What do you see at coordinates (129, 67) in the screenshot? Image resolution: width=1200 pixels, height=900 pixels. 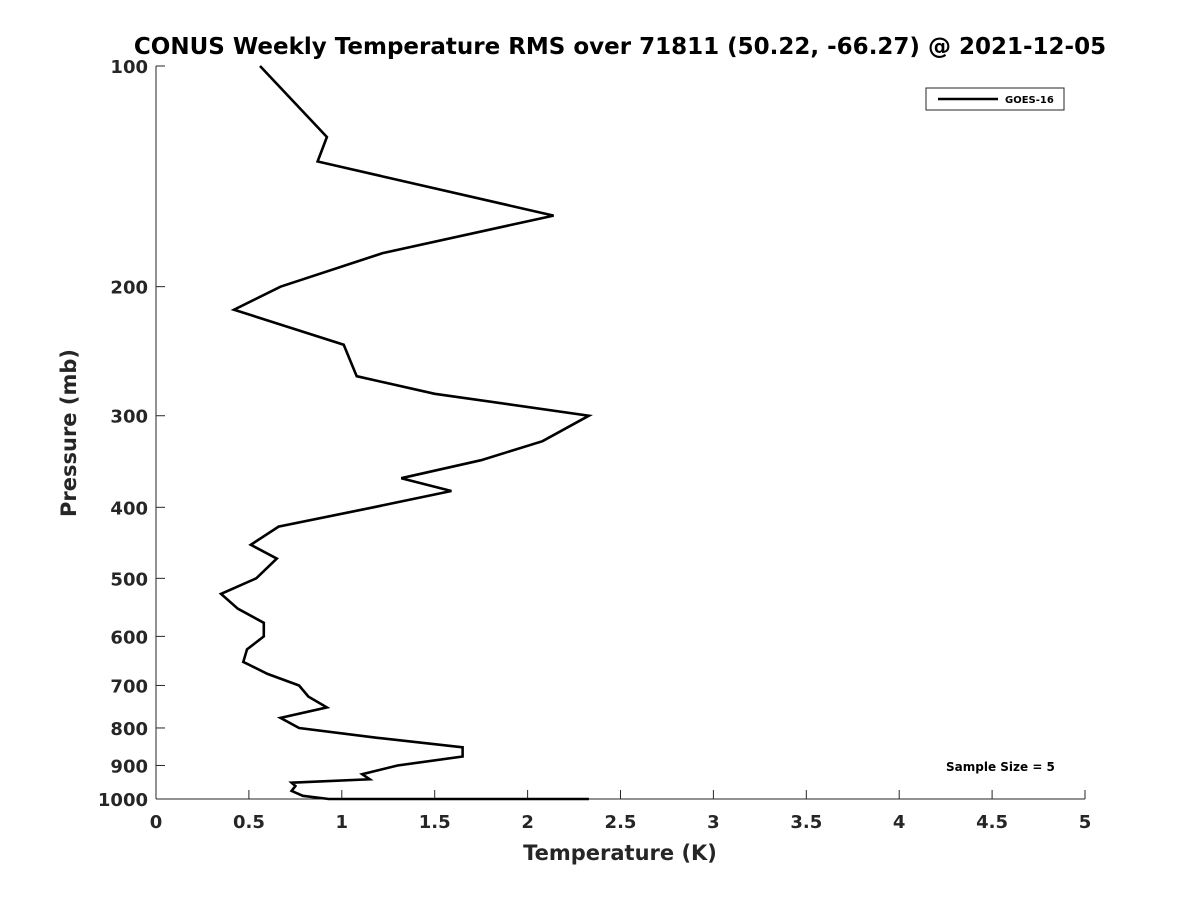 I see `y-tick-label: 100` at bounding box center [129, 67].